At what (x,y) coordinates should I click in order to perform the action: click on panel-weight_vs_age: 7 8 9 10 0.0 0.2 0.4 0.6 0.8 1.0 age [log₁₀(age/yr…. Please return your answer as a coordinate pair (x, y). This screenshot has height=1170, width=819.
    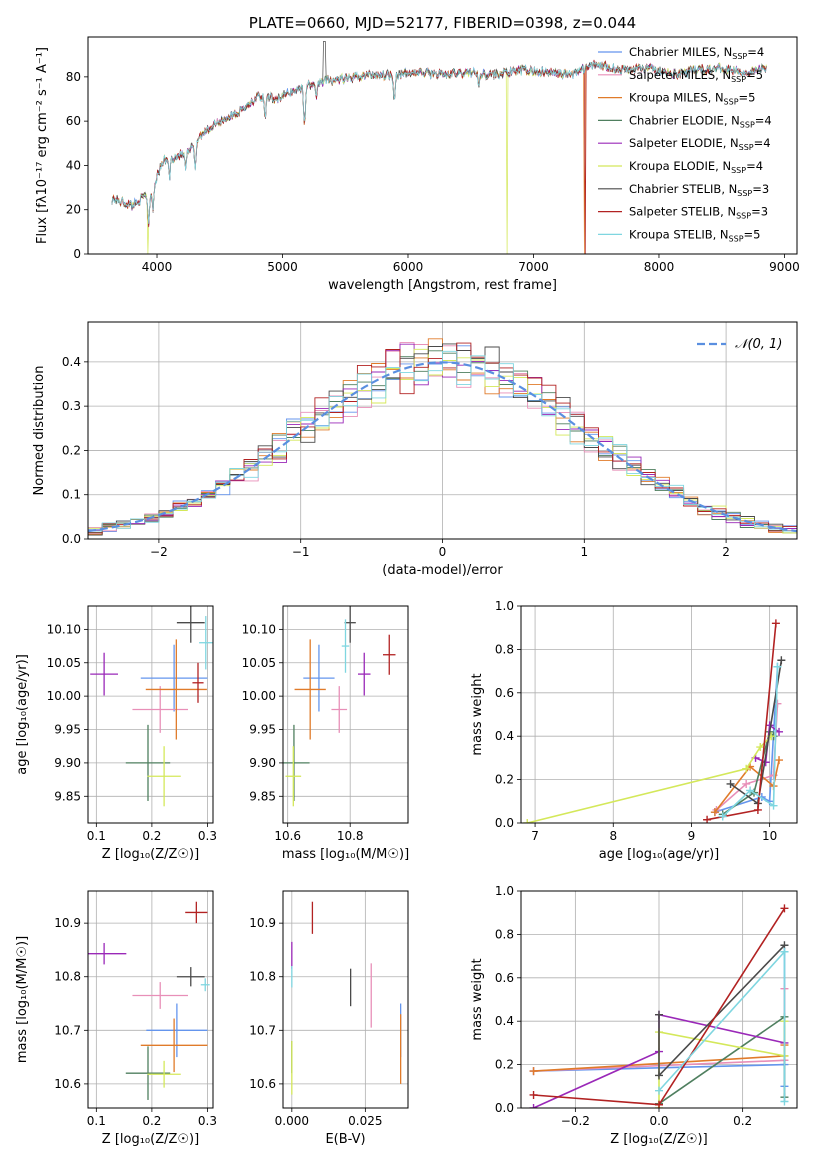
    Looking at the image, I should click on (634, 730).